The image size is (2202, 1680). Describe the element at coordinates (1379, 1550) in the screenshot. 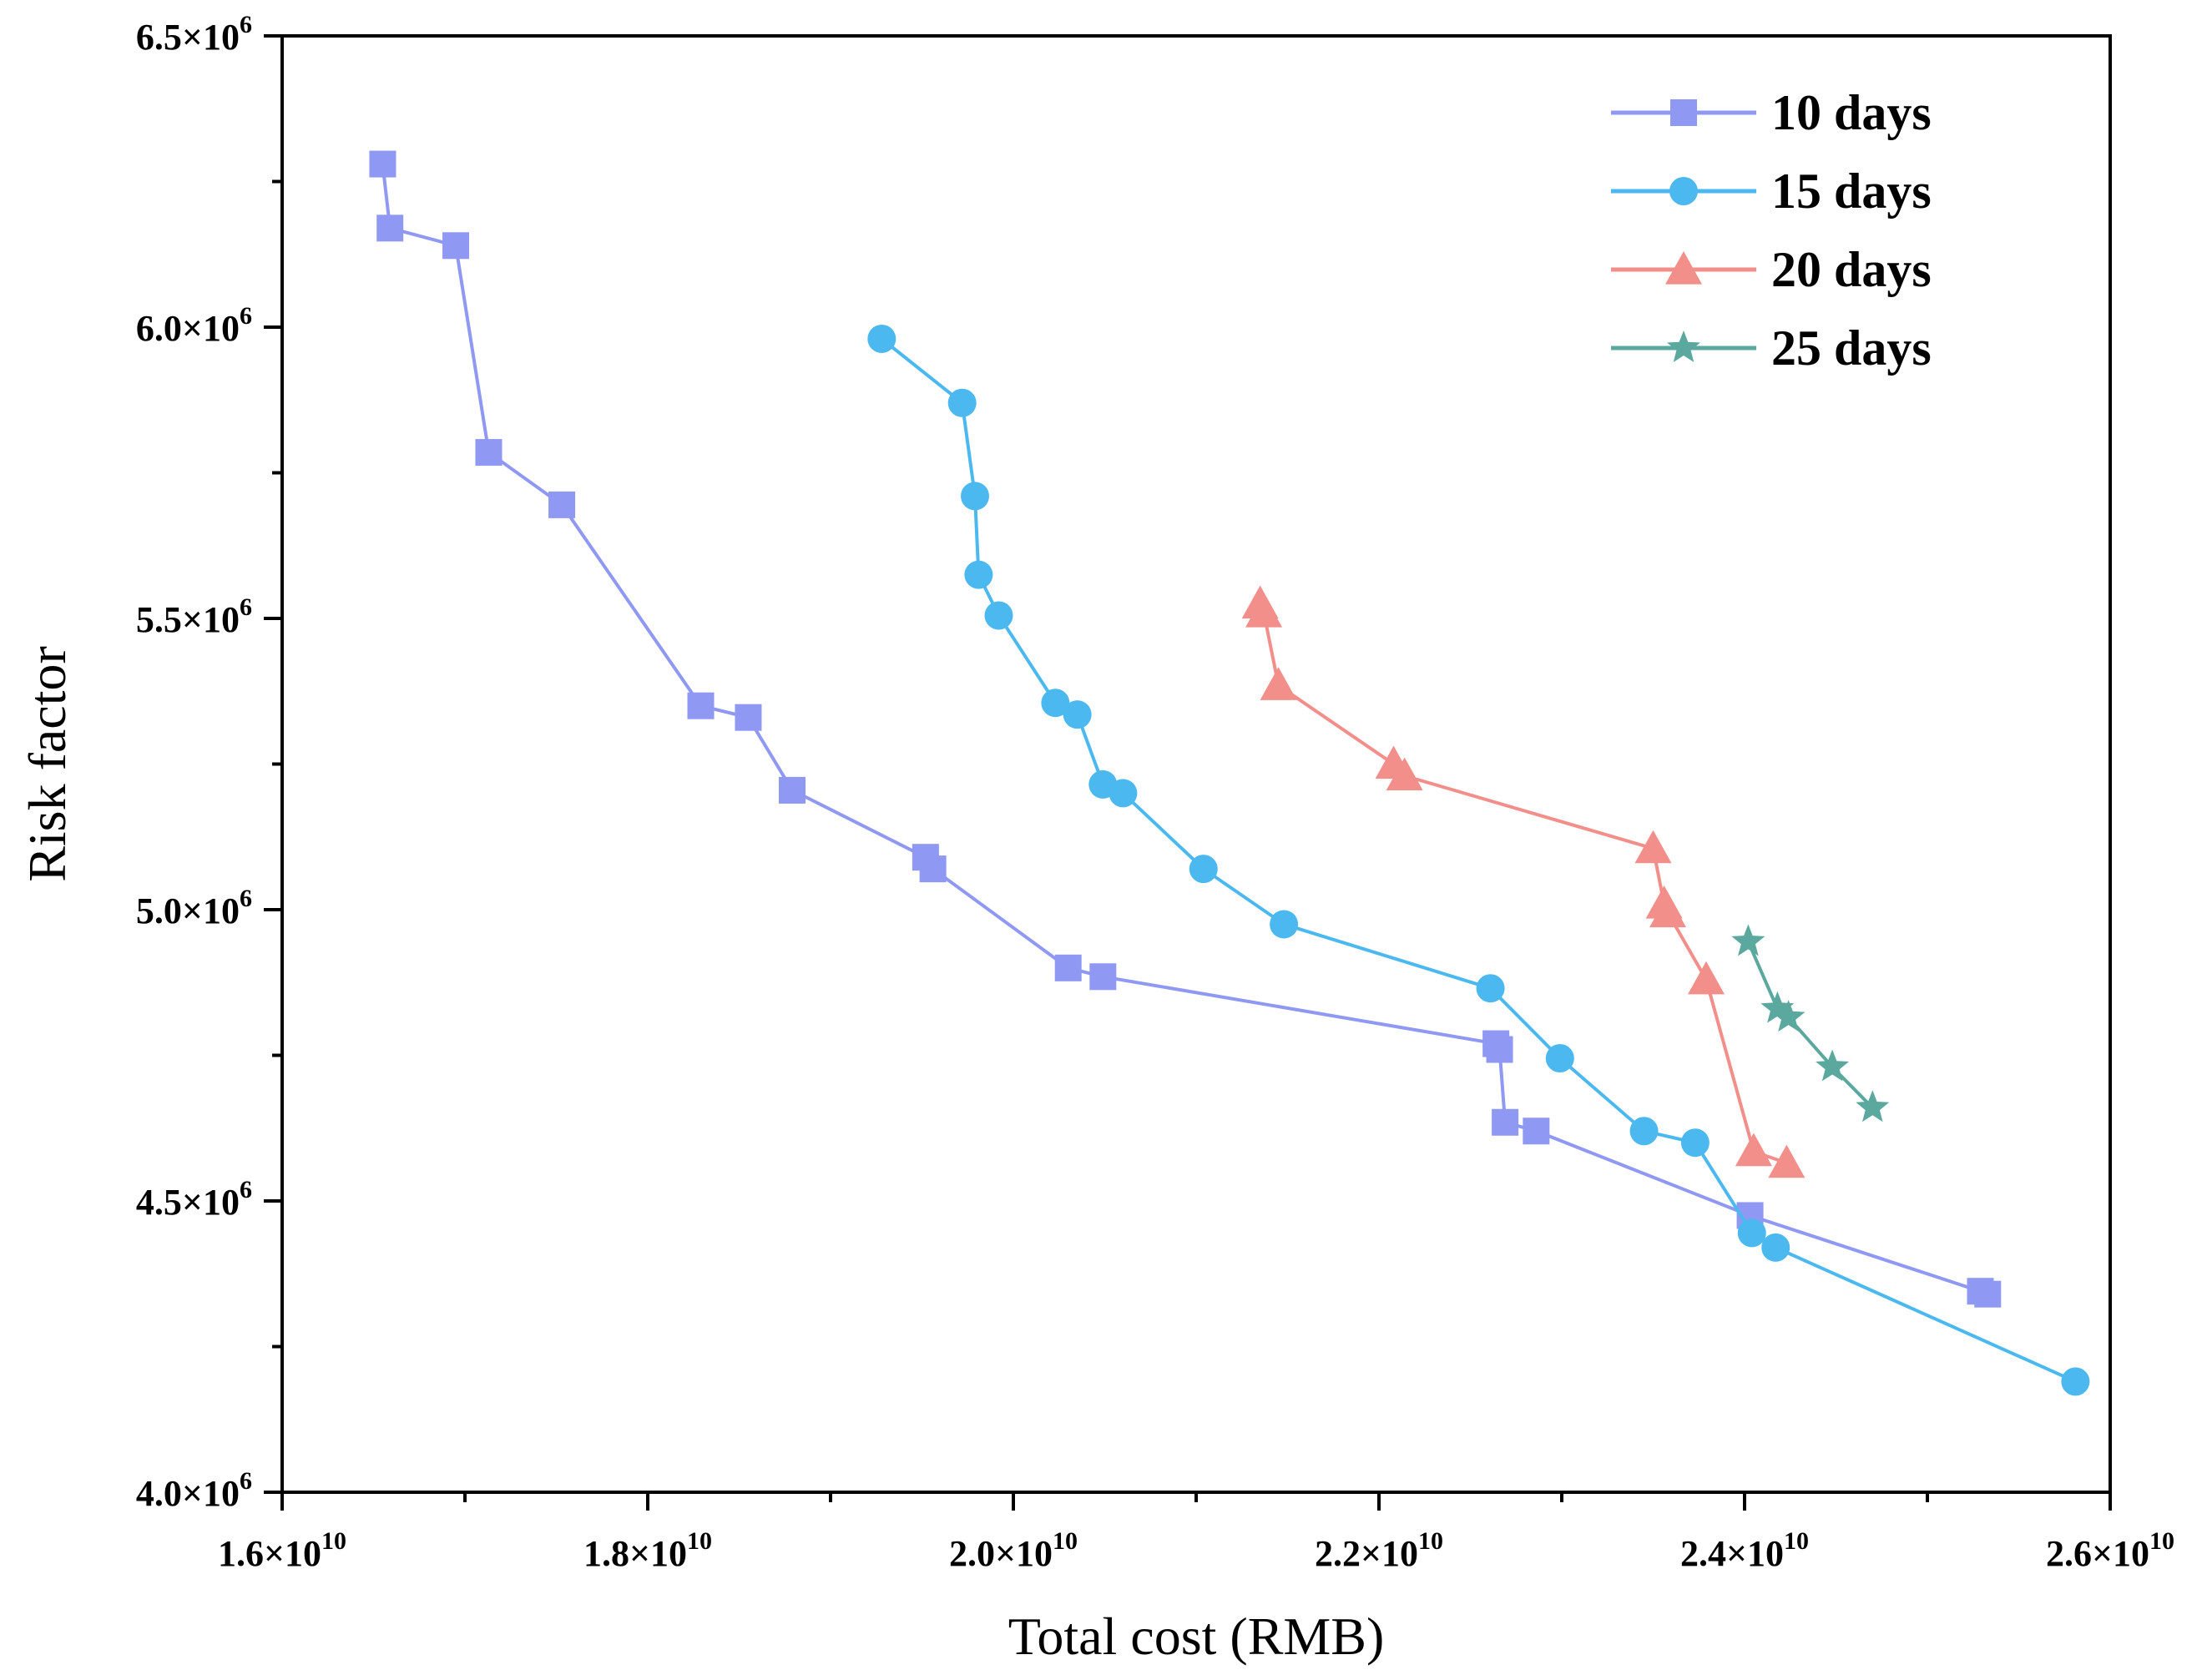

I see `x-tick-label: 2.2×10¹⁰` at that location.